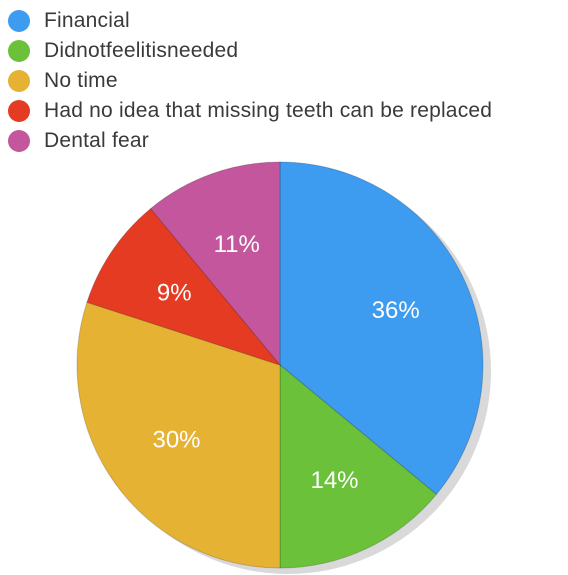 The width and height of the screenshot is (568, 575). I want to click on legend-item: Didnotfeelitisneeded, so click(250, 51).